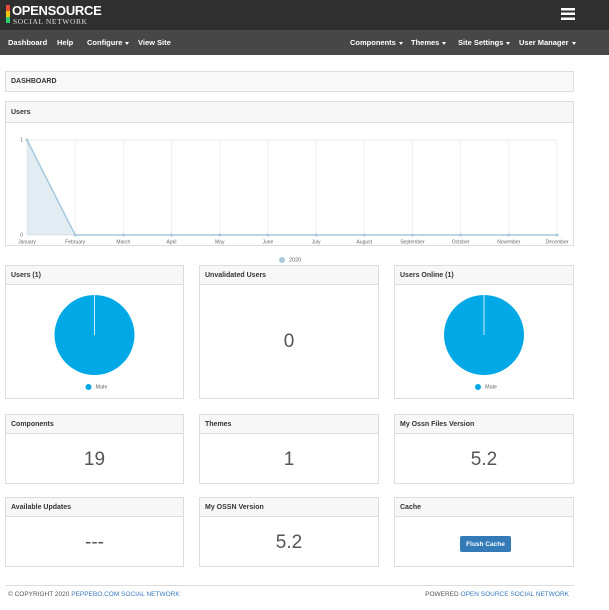  I want to click on x-tick-label: November, so click(508, 242).